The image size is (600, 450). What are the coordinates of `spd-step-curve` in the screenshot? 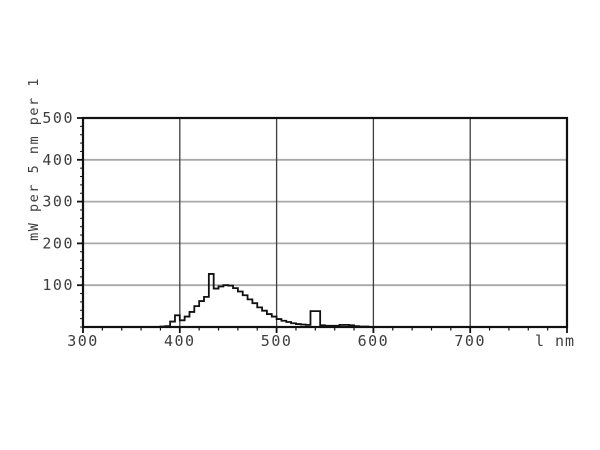 It's located at (325, 300).